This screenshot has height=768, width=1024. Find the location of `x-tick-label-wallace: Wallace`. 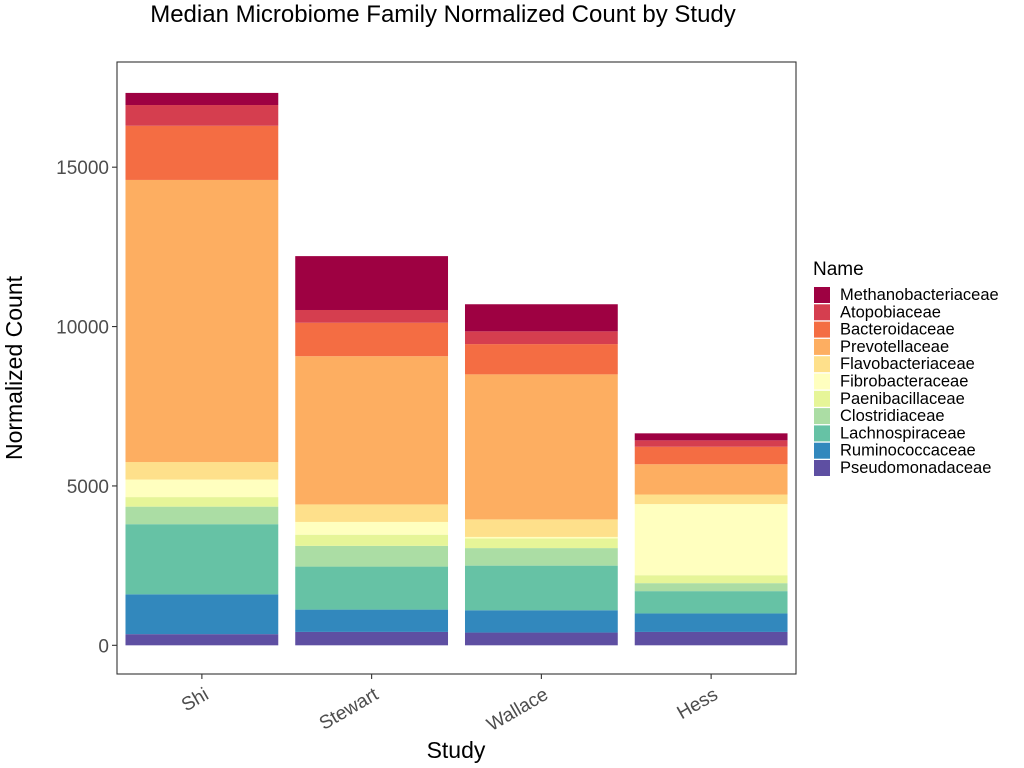

x-tick-label-wallace: Wallace is located at coordinates (517, 710).